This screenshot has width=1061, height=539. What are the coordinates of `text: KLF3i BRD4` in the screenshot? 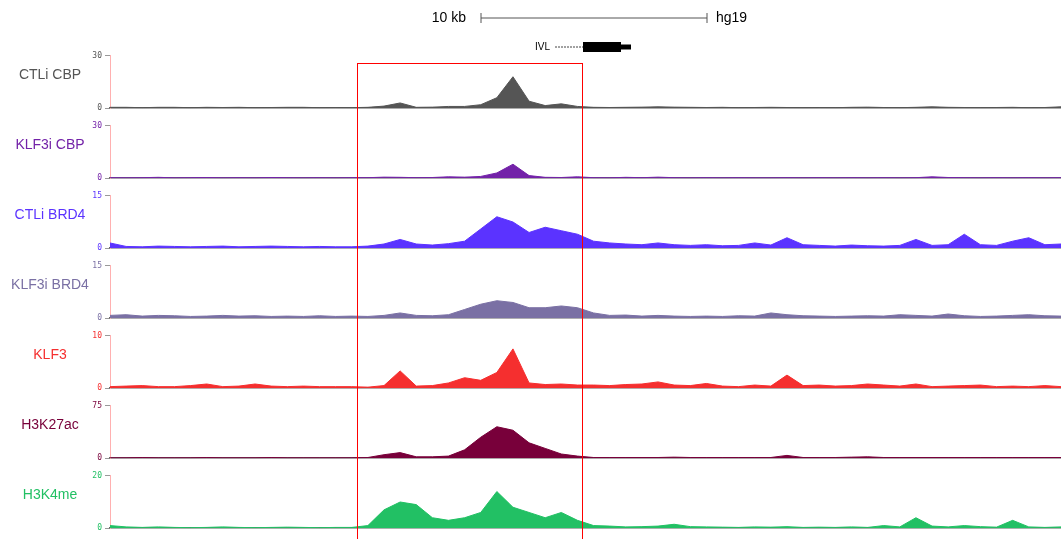 It's located at (50, 284).